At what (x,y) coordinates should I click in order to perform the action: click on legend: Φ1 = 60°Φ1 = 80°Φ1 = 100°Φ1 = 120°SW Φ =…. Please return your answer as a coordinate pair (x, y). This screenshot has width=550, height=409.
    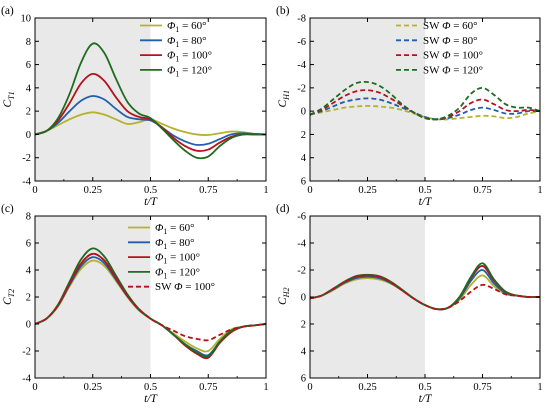
    Looking at the image, I should click on (171, 257).